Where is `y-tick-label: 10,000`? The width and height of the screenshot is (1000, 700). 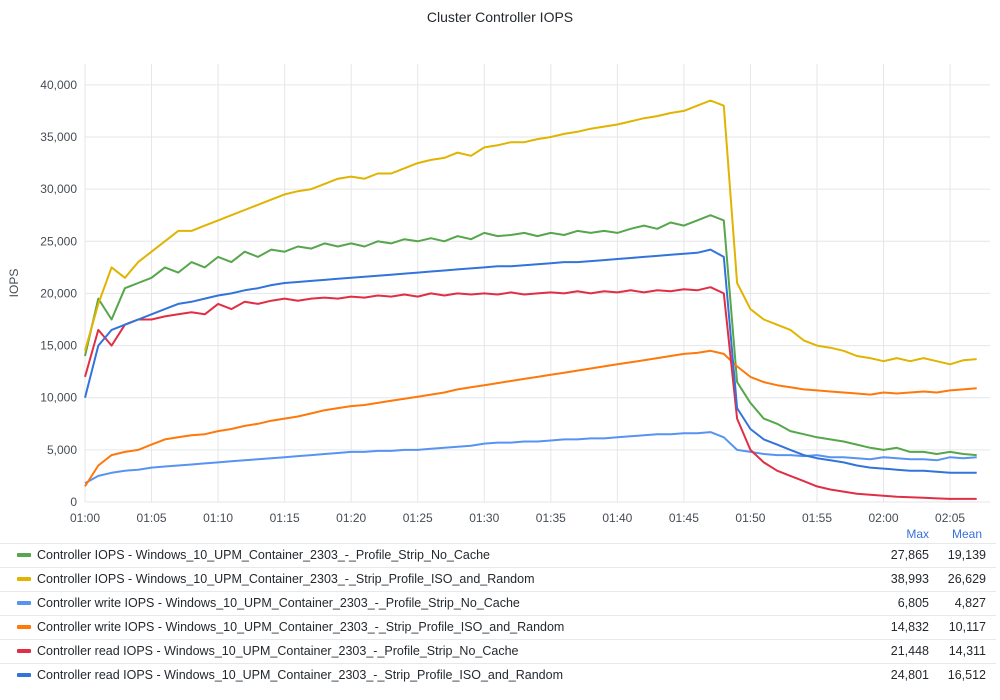
y-tick-label: 10,000 is located at coordinates (58, 398).